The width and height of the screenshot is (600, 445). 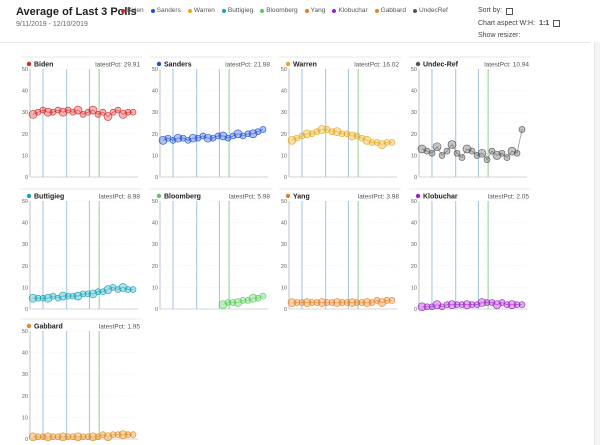 What do you see at coordinates (557, 24) in the screenshot?
I see `aspect-checkbox` at bounding box center [557, 24].